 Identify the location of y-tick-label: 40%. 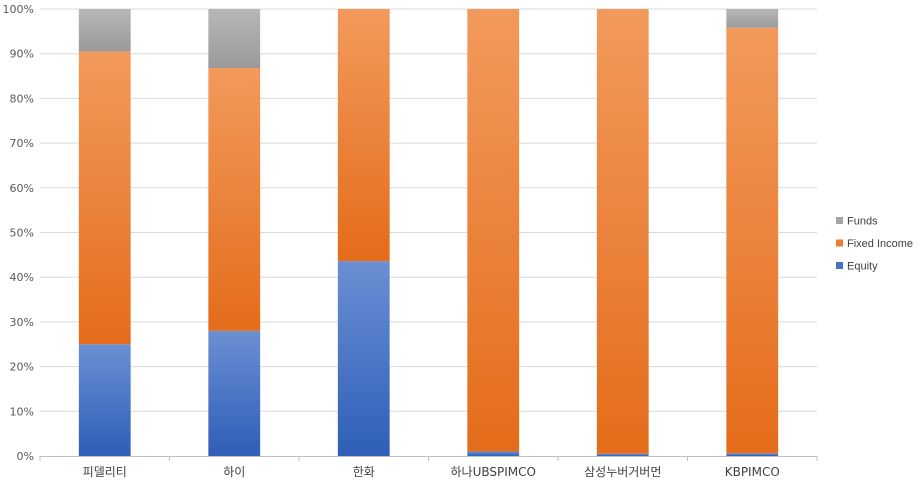
(22, 277).